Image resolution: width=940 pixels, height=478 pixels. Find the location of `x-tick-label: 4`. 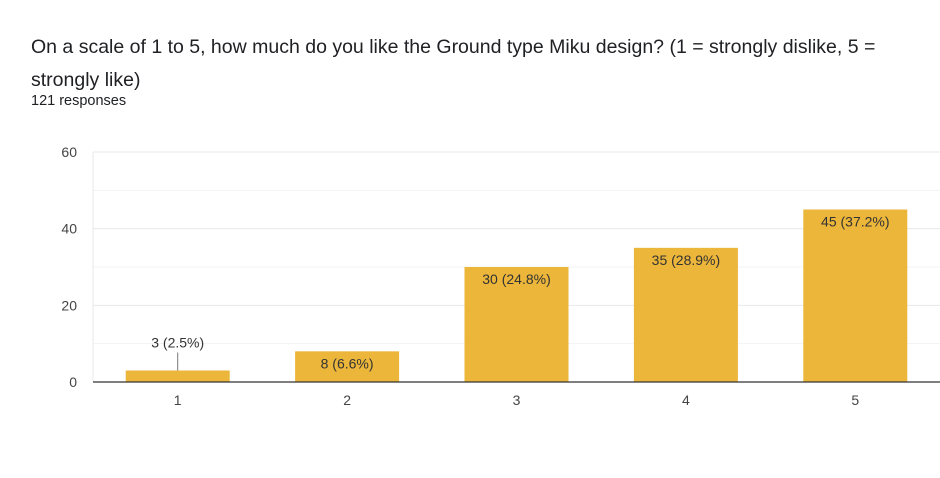

x-tick-label: 4 is located at coordinates (686, 400).